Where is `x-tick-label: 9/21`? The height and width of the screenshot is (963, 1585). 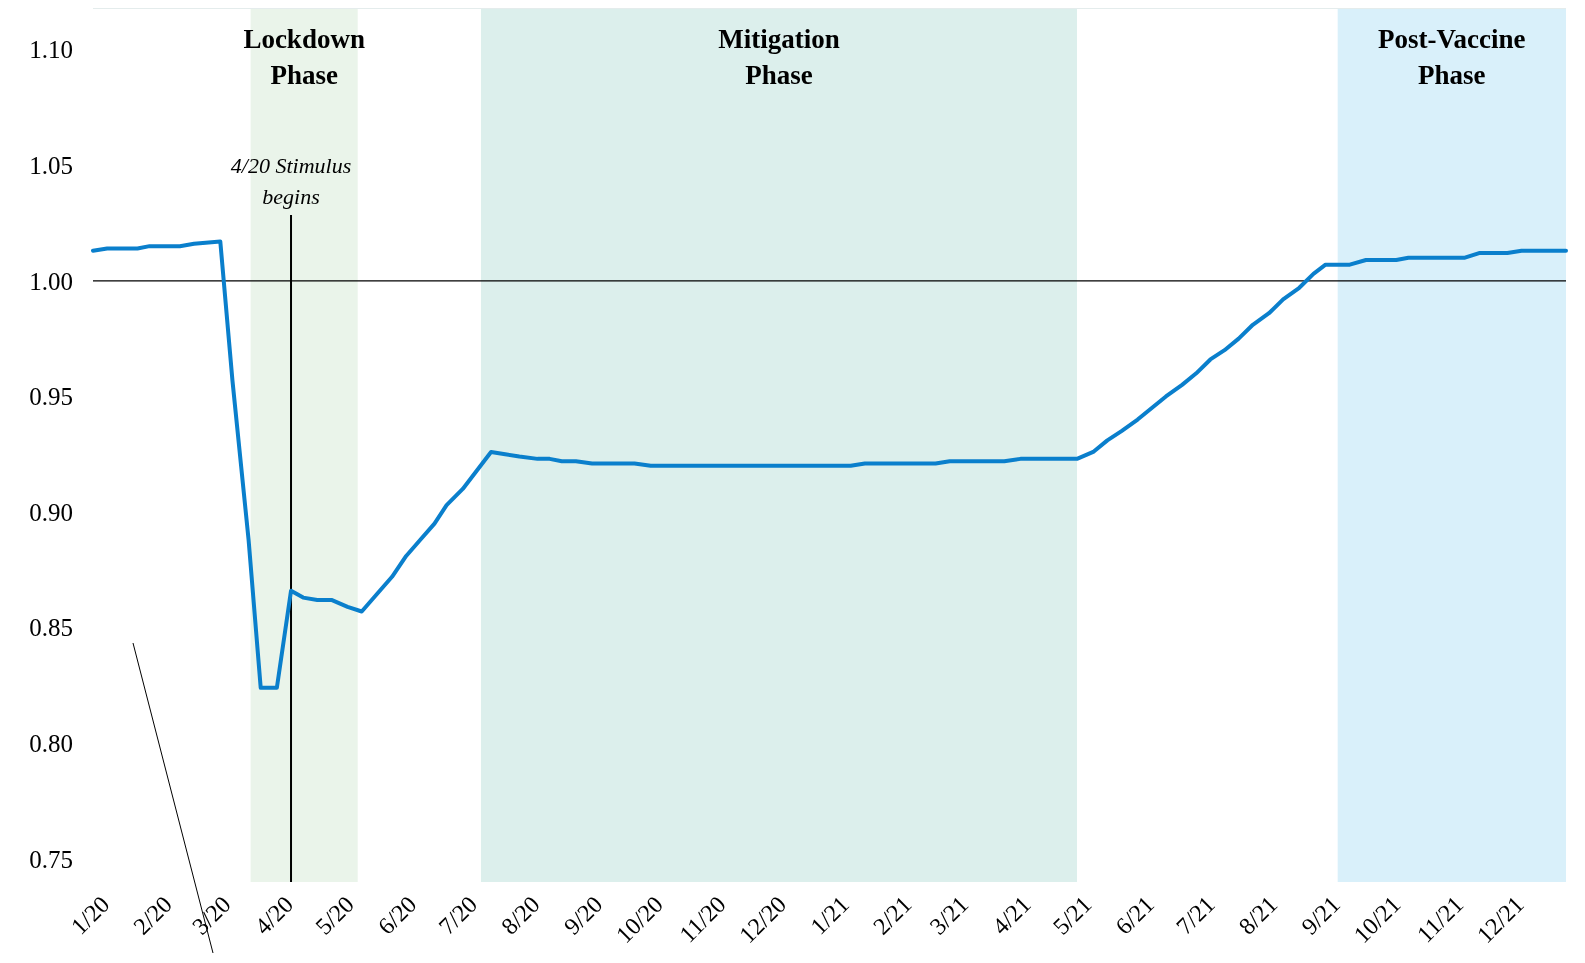 x-tick-label: 9/21 is located at coordinates (1320, 915).